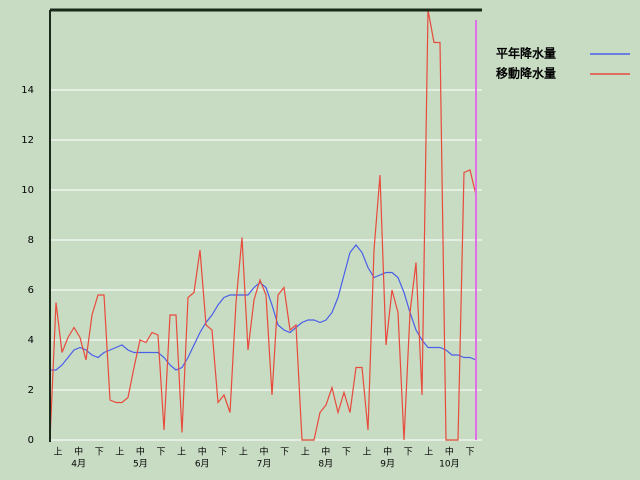  What do you see at coordinates (526, 73) in the screenshot?
I see `legend-label: 移動降水量` at bounding box center [526, 73].